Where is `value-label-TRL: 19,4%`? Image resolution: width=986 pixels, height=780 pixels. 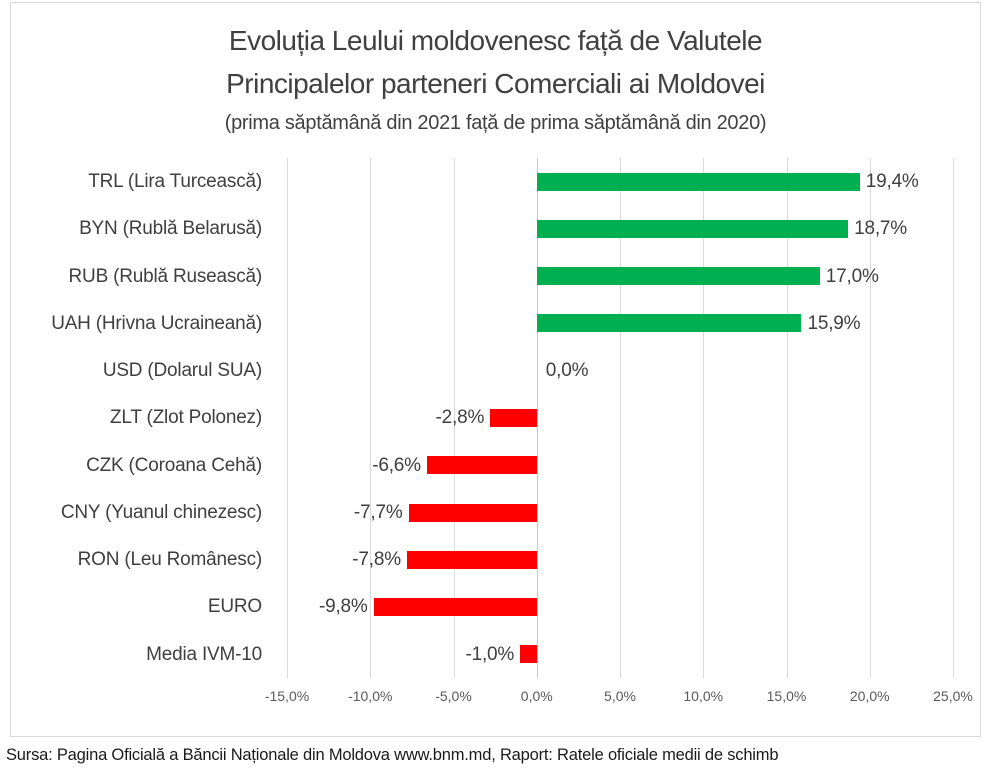
value-label-TRL: 19,4% is located at coordinates (892, 181).